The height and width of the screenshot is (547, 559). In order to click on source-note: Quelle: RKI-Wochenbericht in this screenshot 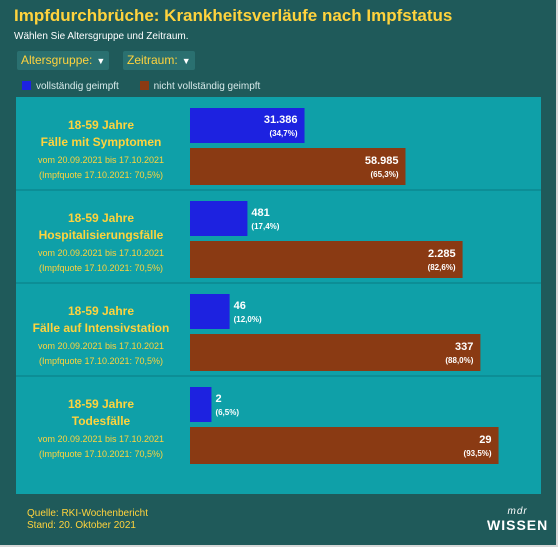, I will do `click(87, 513)`.